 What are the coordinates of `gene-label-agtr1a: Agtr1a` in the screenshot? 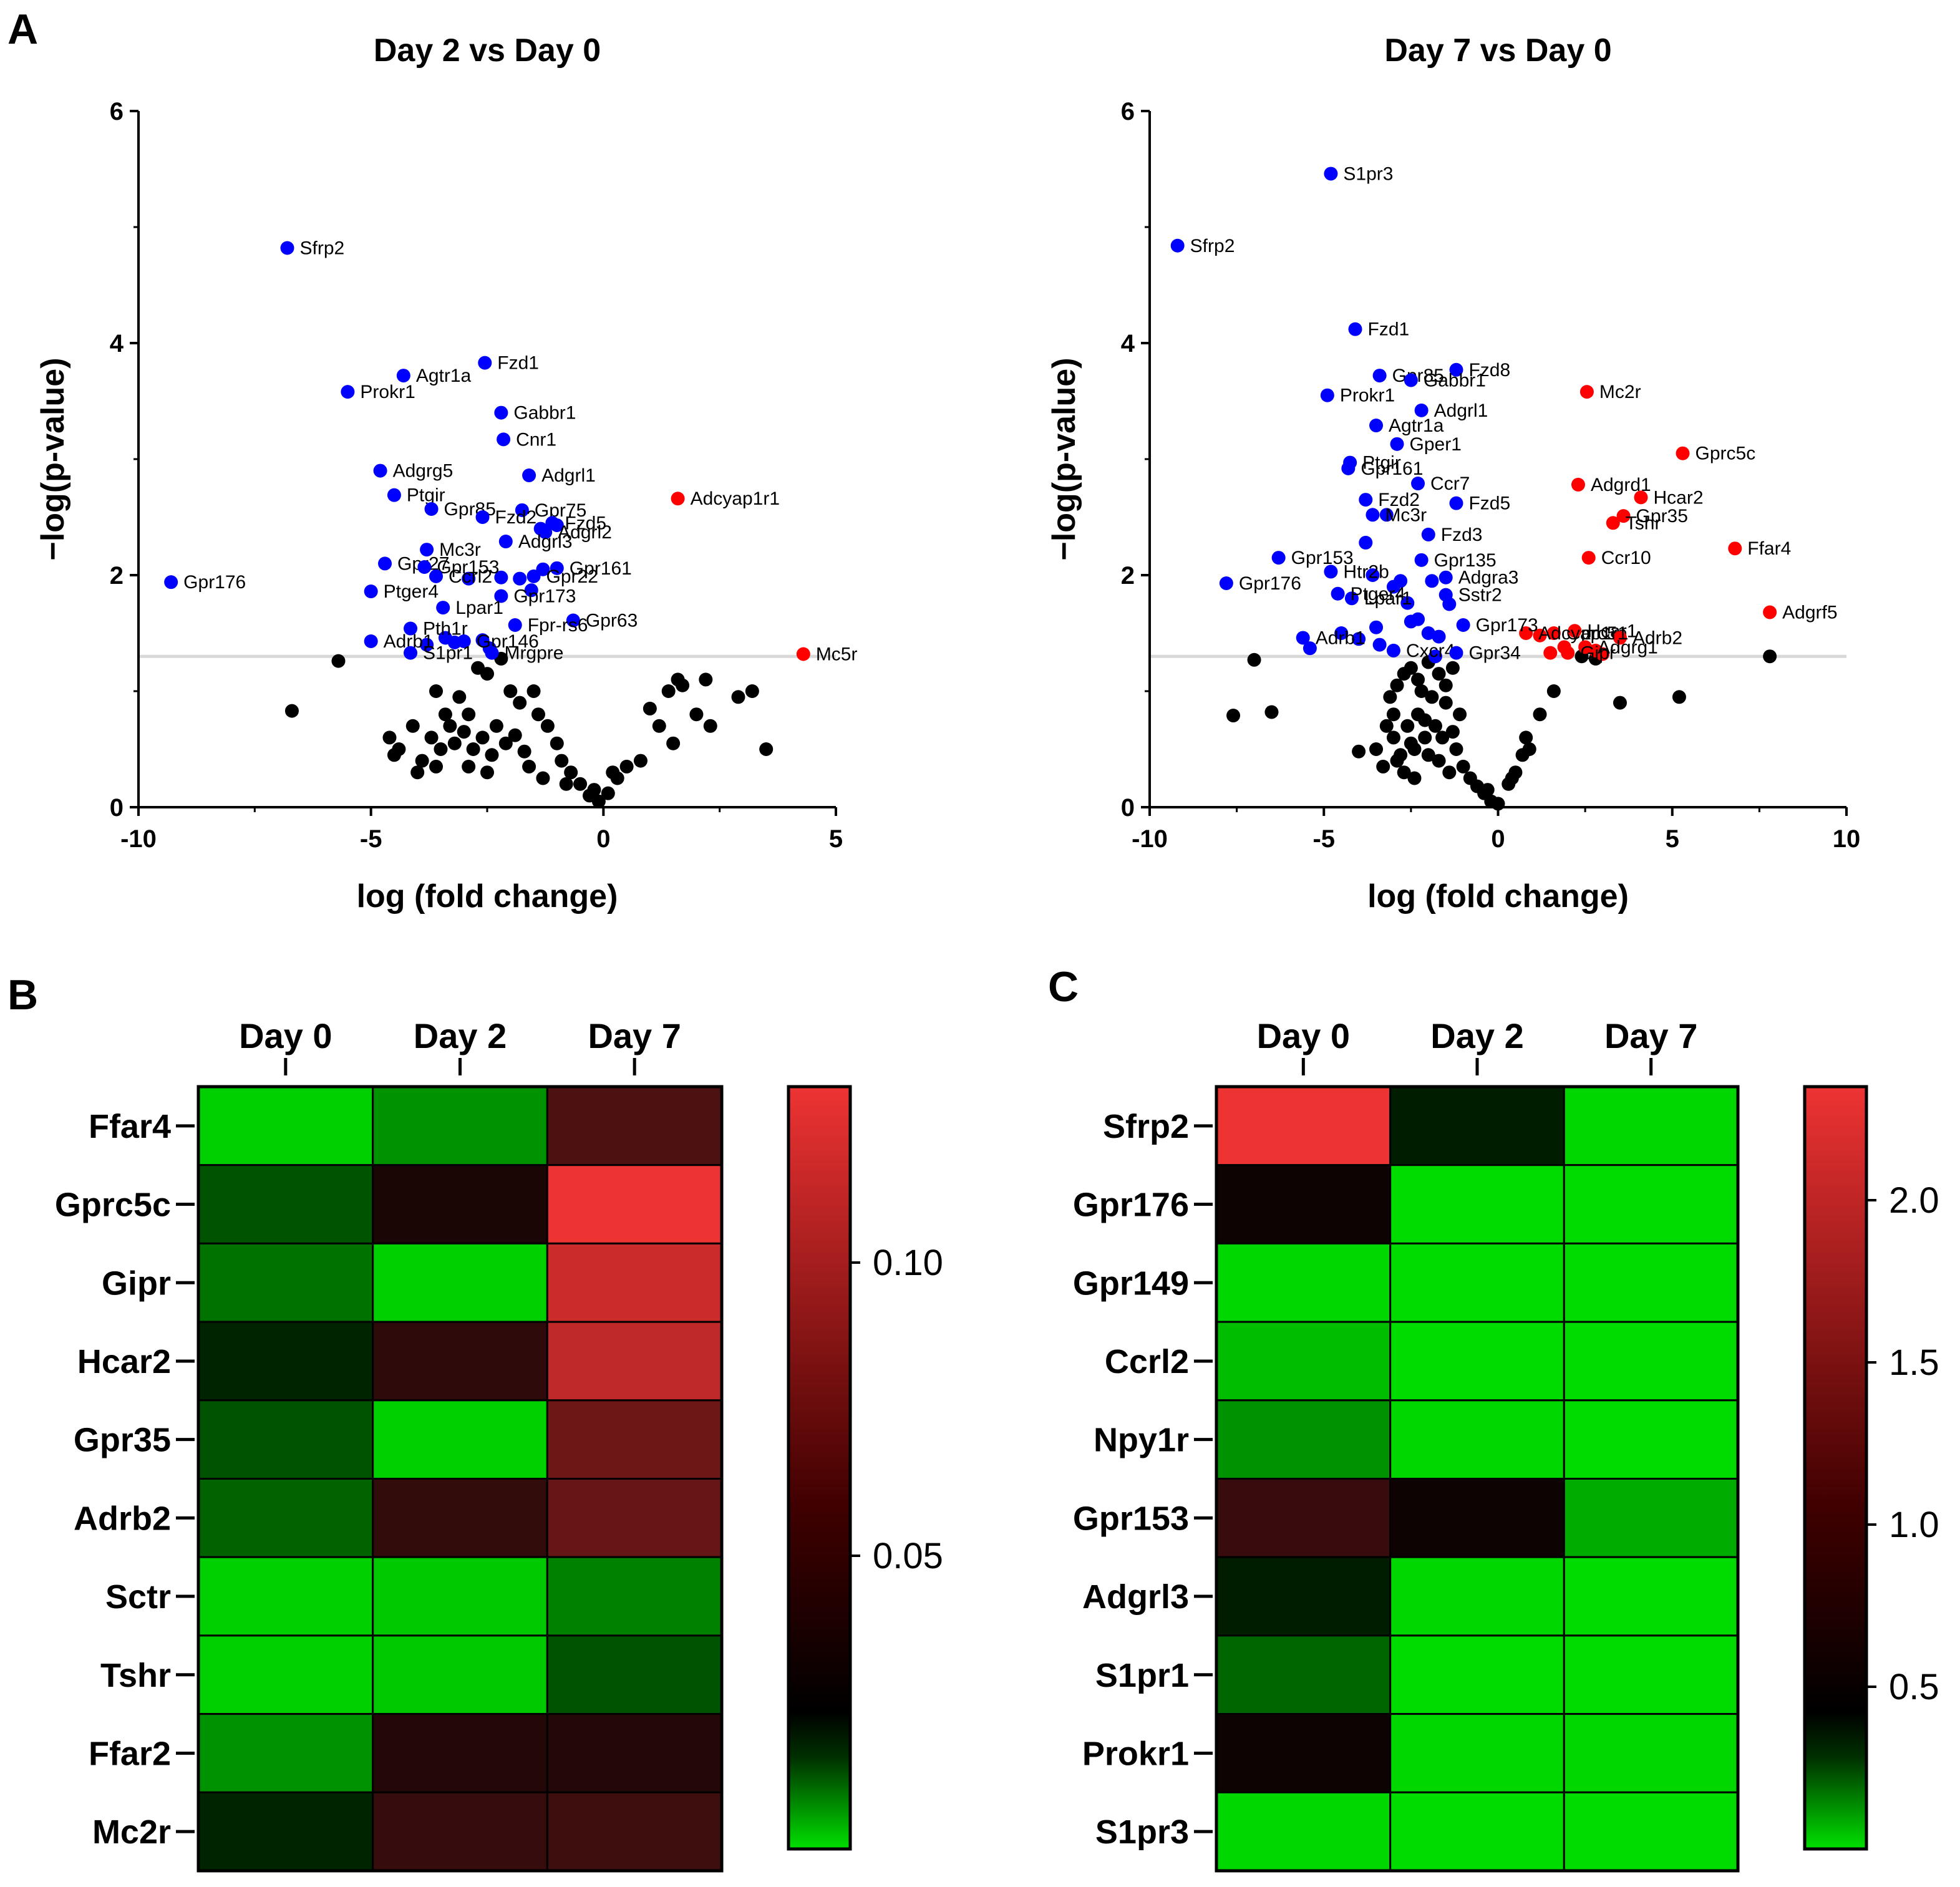 It's located at (1416, 425).